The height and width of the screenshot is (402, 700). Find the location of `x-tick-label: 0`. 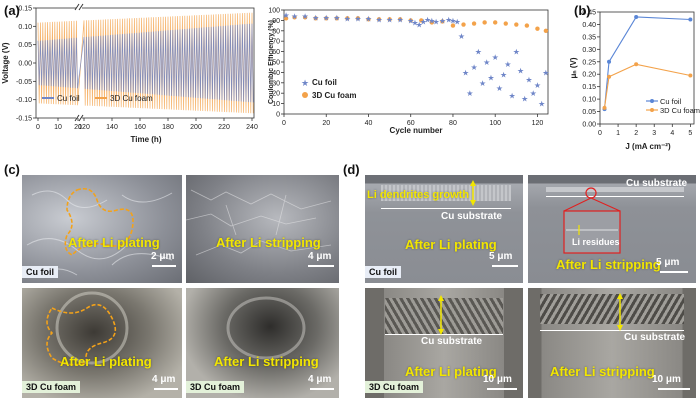

x-tick-label: 0 is located at coordinates (38, 127).